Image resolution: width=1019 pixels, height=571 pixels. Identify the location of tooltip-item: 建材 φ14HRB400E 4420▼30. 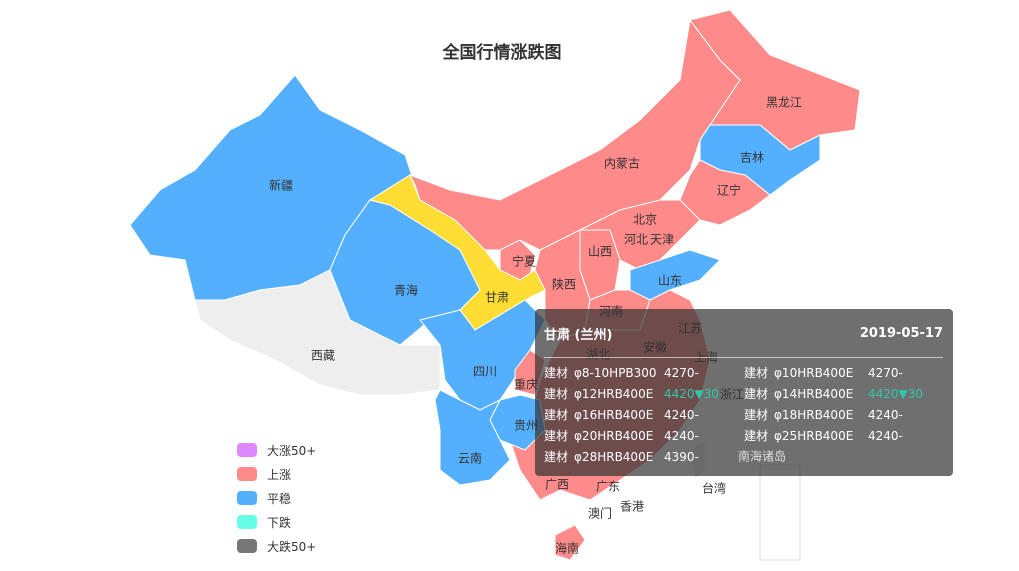
(844, 394).